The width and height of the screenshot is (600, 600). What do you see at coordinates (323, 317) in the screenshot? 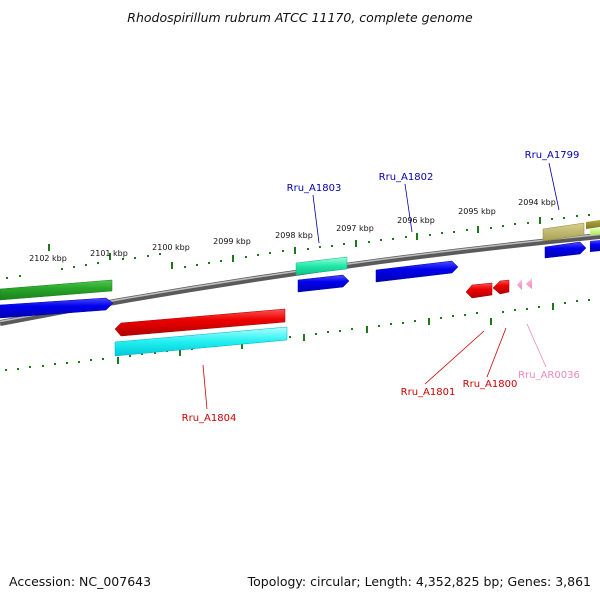
I see `reverse-features` at bounding box center [323, 317].